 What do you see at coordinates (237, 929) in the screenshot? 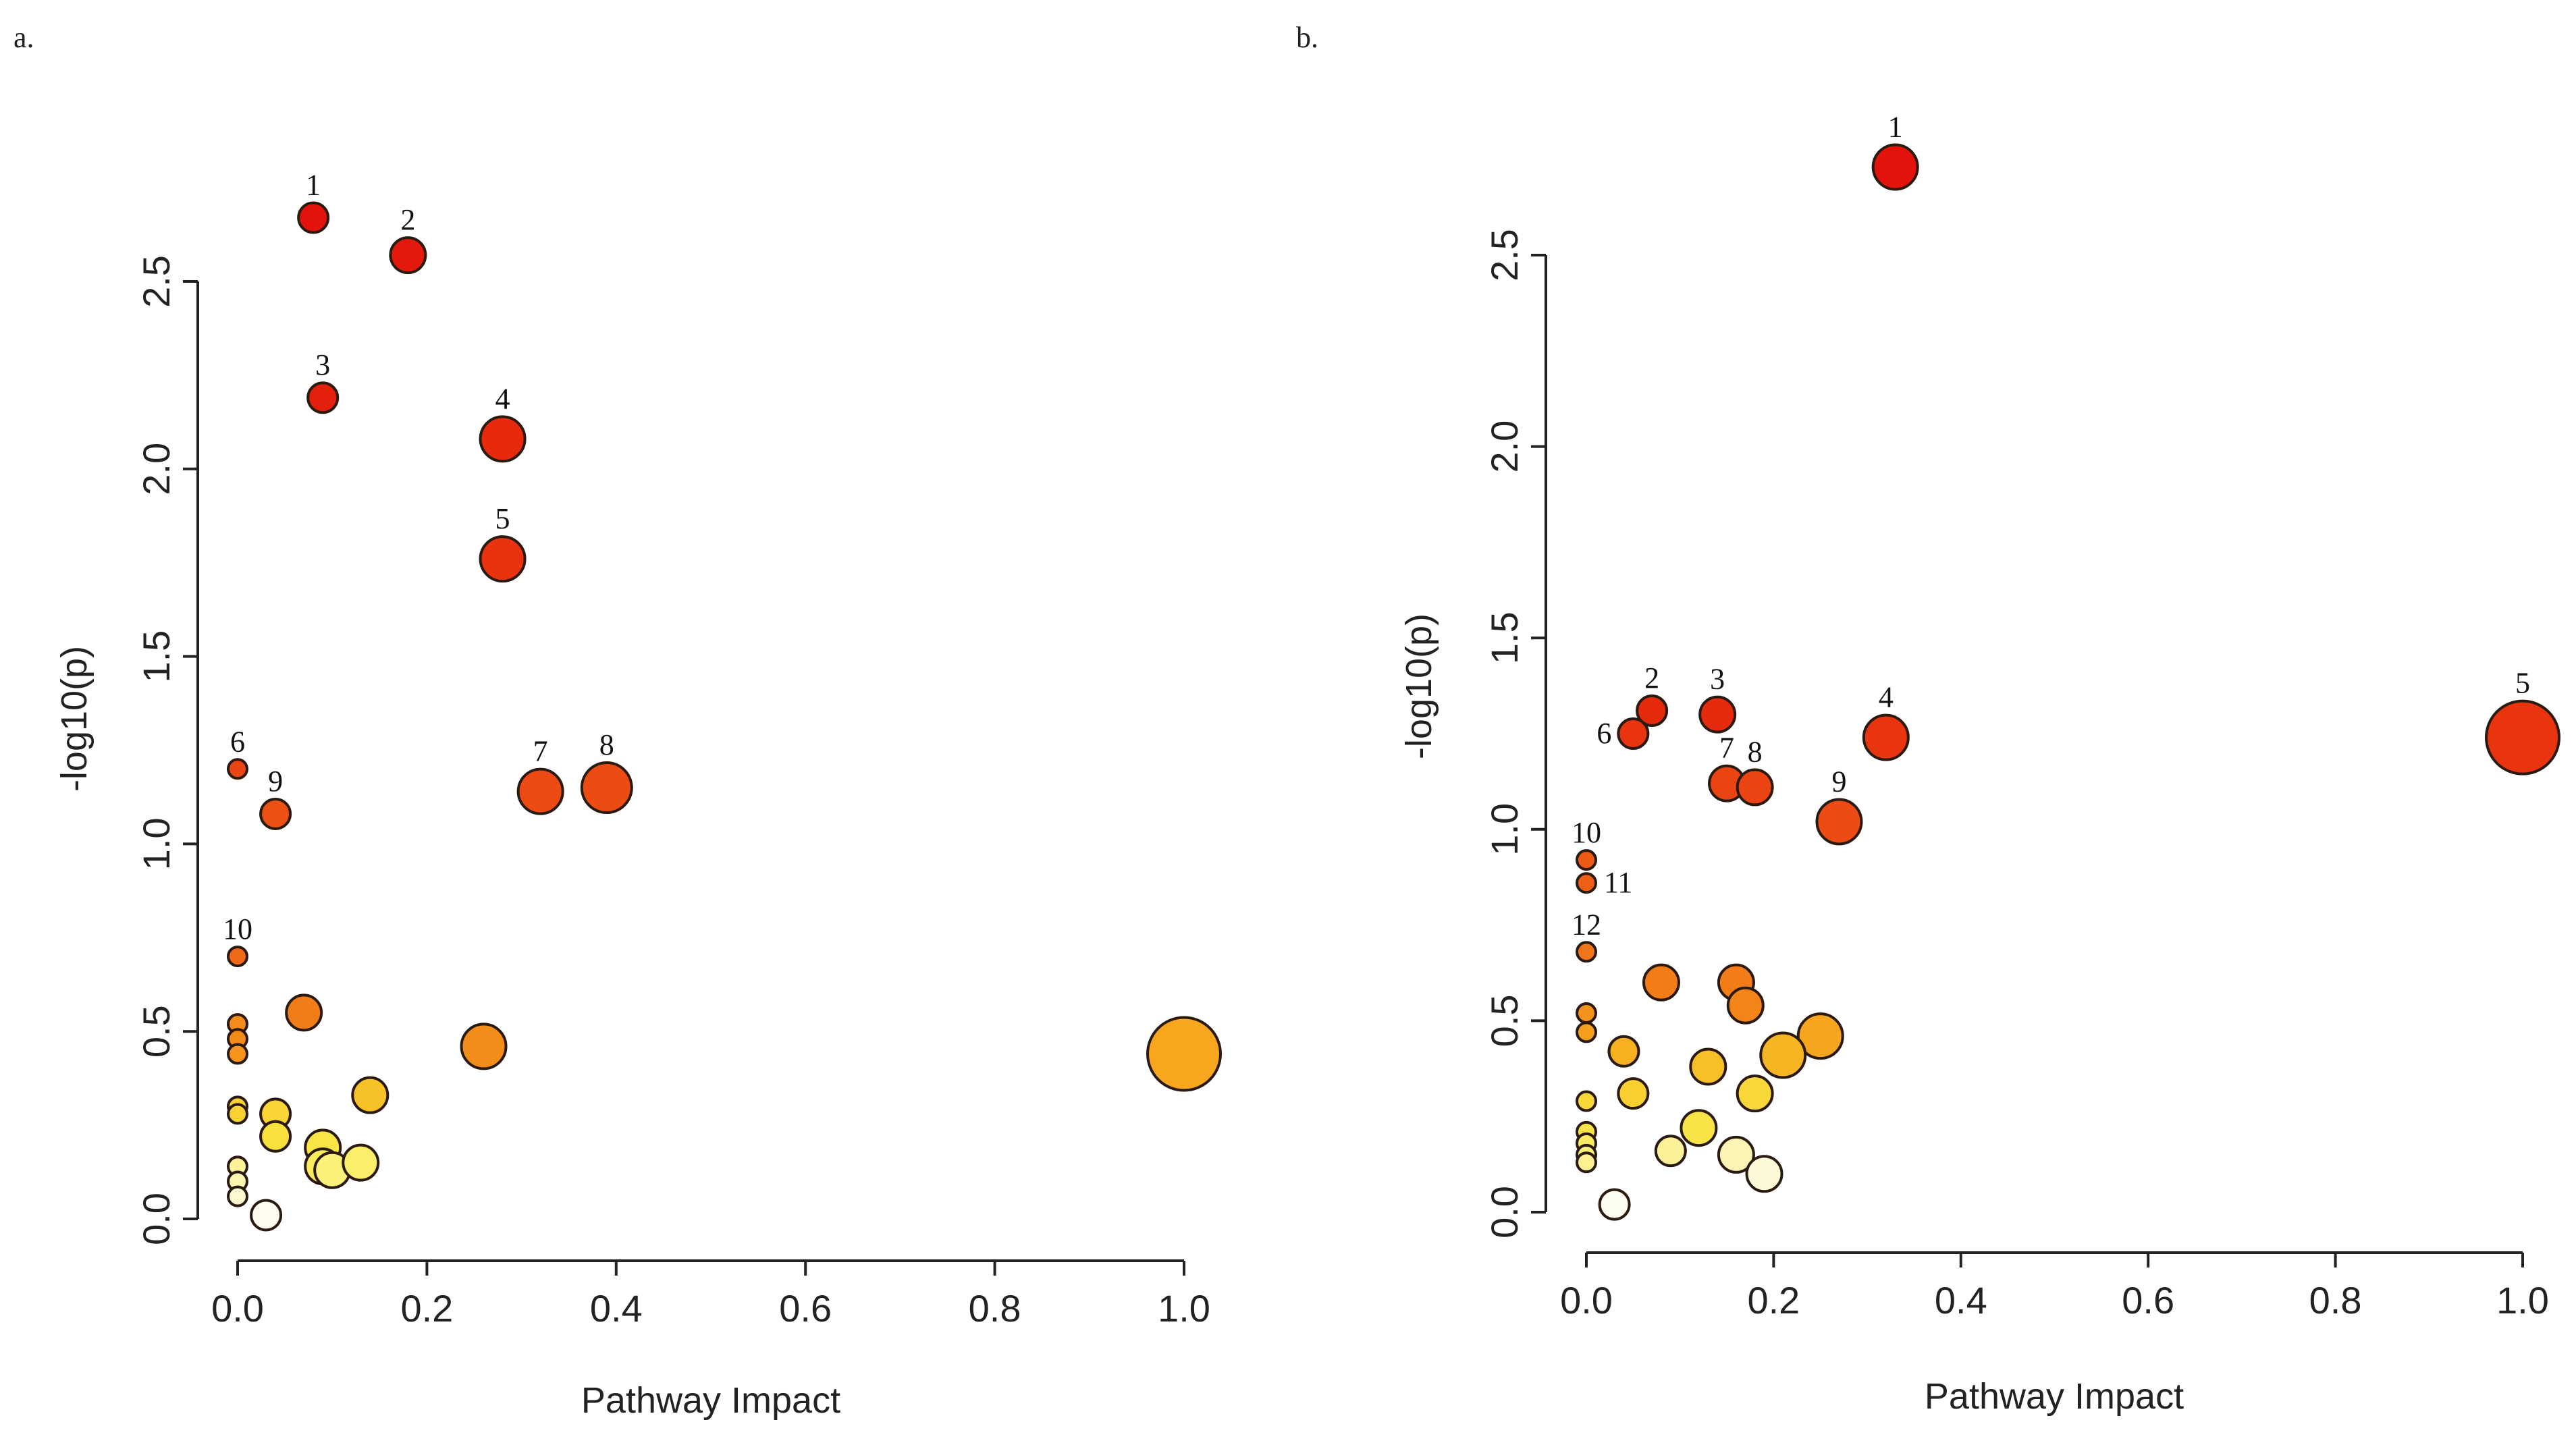
I see `panel-a-point-label-10: 10` at bounding box center [237, 929].